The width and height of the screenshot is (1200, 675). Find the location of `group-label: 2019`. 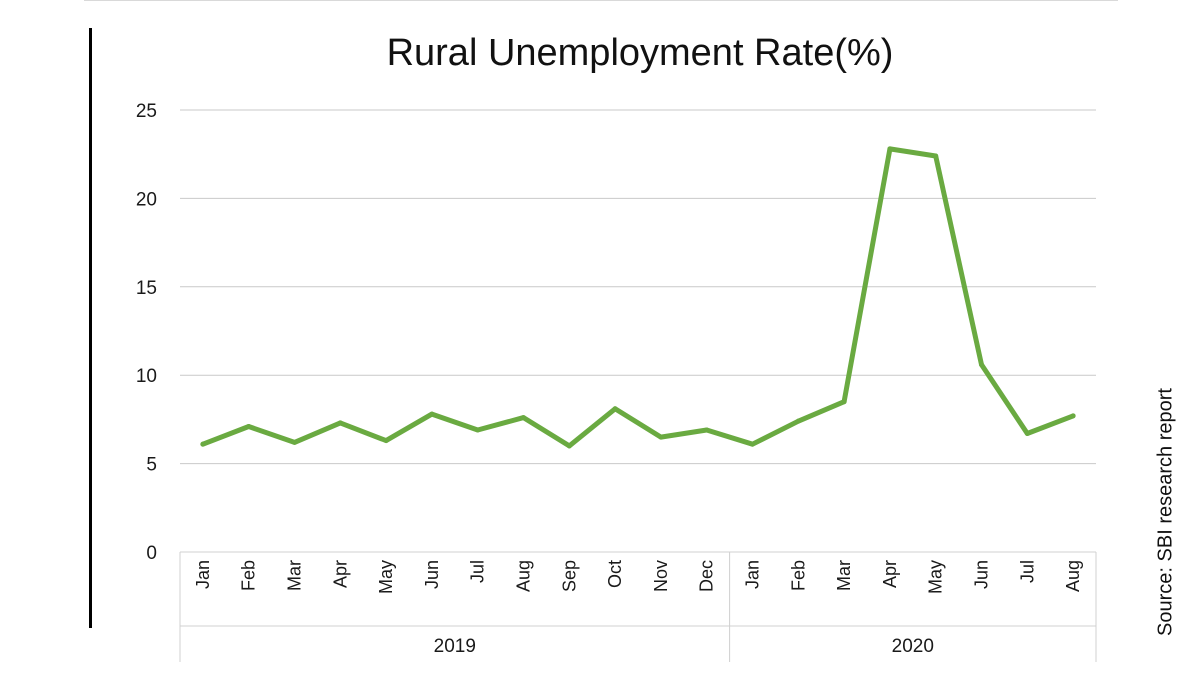

group-label: 2019 is located at coordinates (455, 646).